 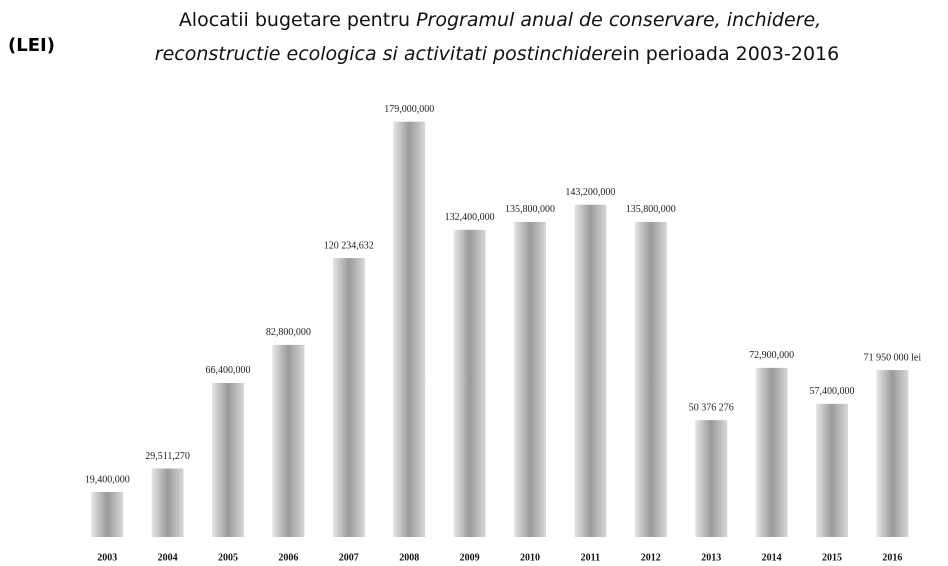 I want to click on value-label: 50 376 276, so click(x=711, y=407).